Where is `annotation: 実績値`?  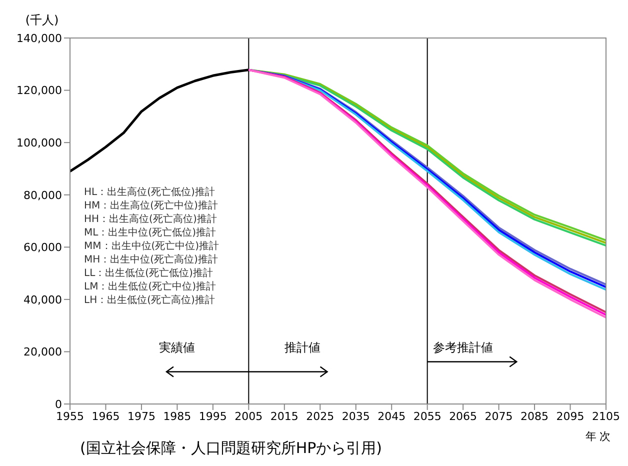 annotation: 実績値 is located at coordinates (177, 347).